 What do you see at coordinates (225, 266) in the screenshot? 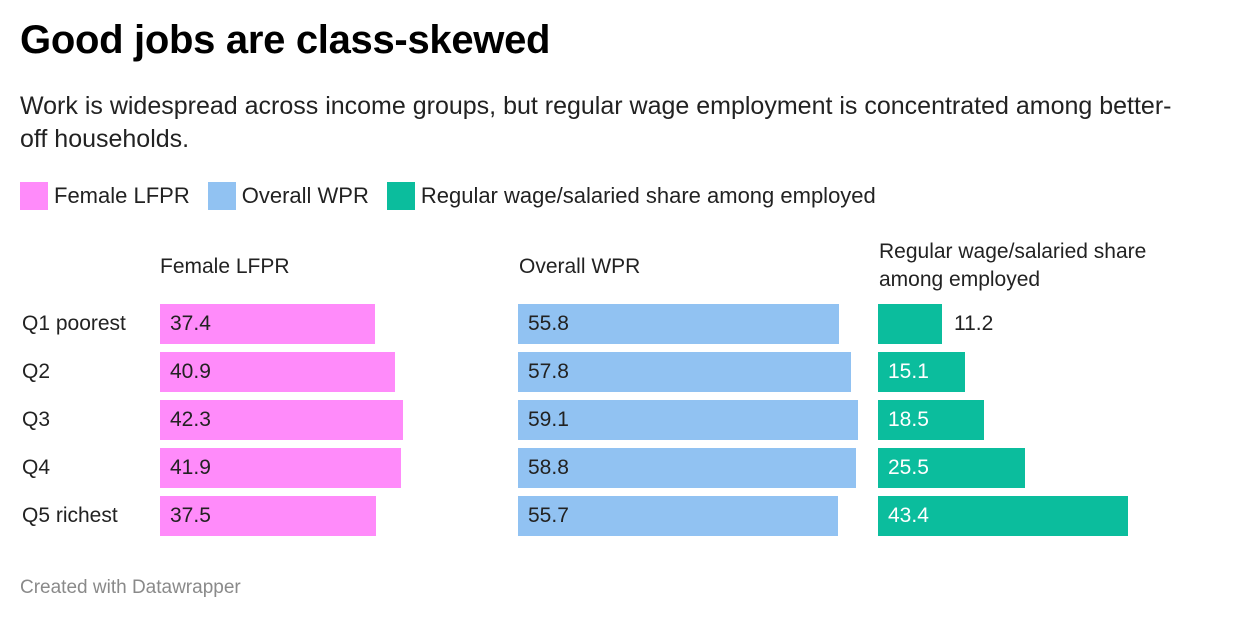
I see `panel-title-female-lfpr: Female LFPR` at bounding box center [225, 266].